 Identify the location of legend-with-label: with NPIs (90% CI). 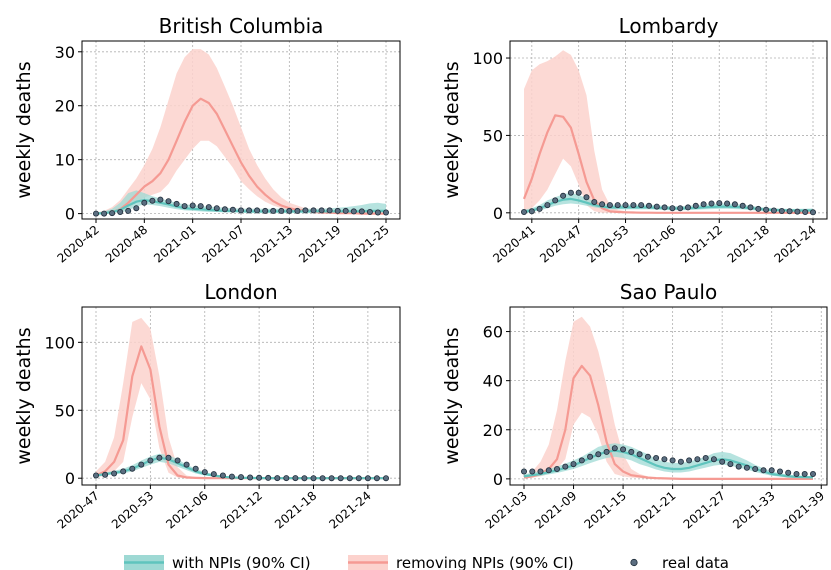
(241, 562).